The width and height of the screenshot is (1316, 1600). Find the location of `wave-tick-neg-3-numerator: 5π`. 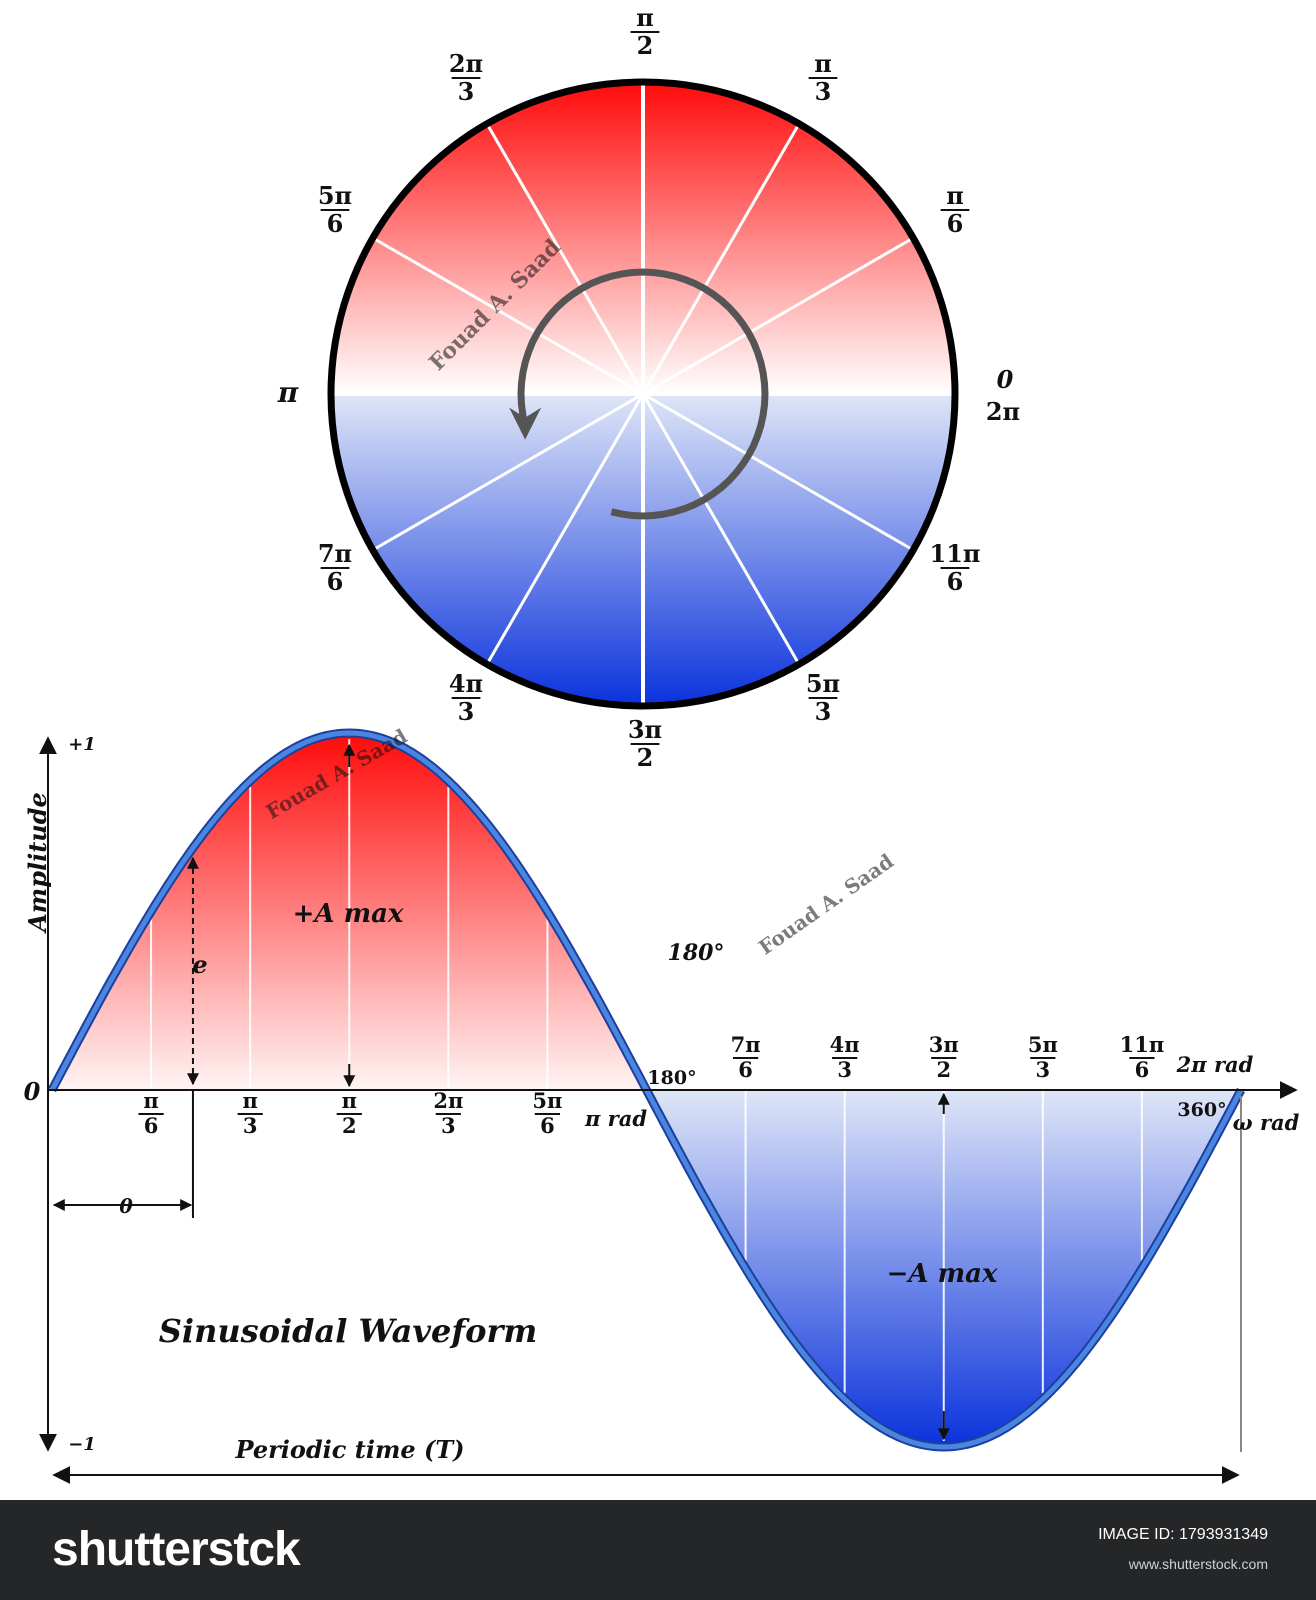

wave-tick-neg-3-numerator: 5π is located at coordinates (1043, 1044).